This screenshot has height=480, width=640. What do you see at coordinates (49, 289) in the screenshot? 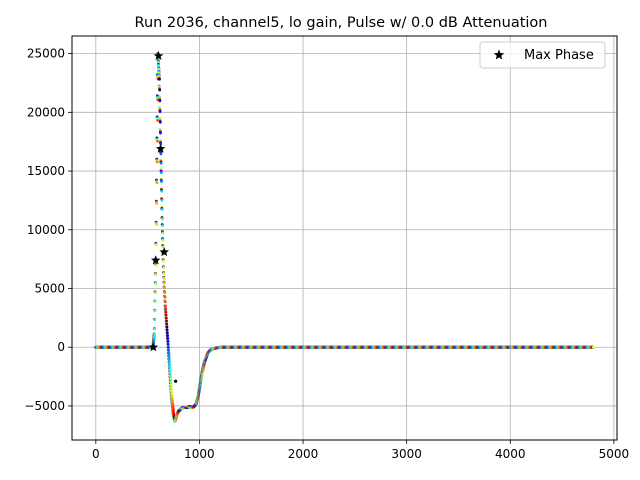
I see `y-tick-label: 5000` at bounding box center [49, 289].